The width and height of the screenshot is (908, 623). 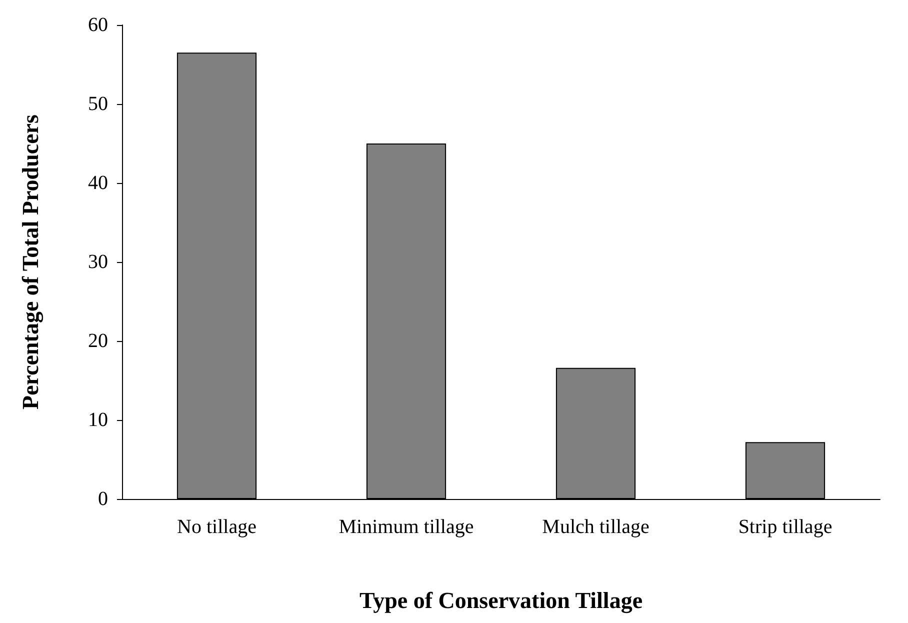 What do you see at coordinates (98, 25) in the screenshot?
I see `y-tick-label: 60` at bounding box center [98, 25].